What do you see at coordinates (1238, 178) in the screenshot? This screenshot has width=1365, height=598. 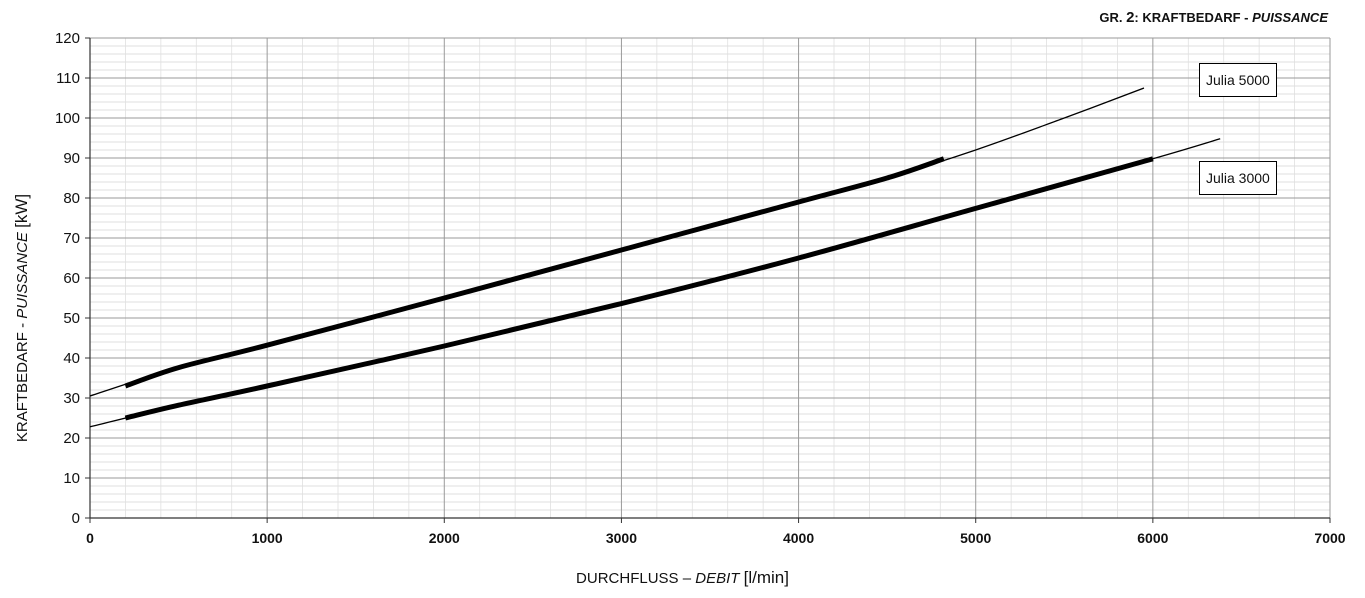 I see `legend-julia-3000: Julia 3000` at bounding box center [1238, 178].